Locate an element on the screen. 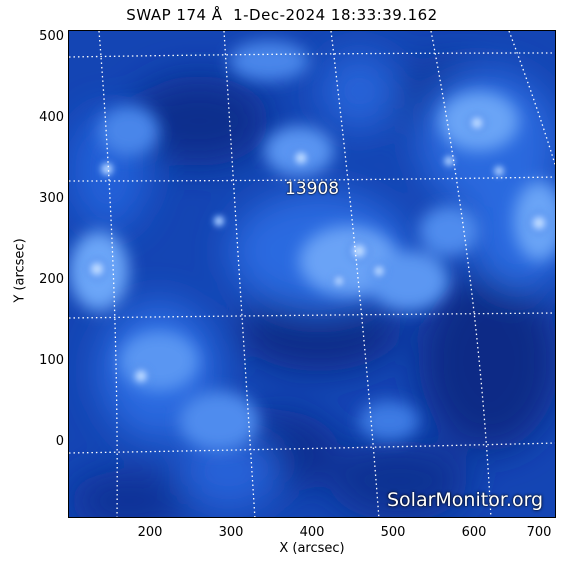 This screenshot has height=564, width=564. active-region-label: 13908 is located at coordinates (312, 189).